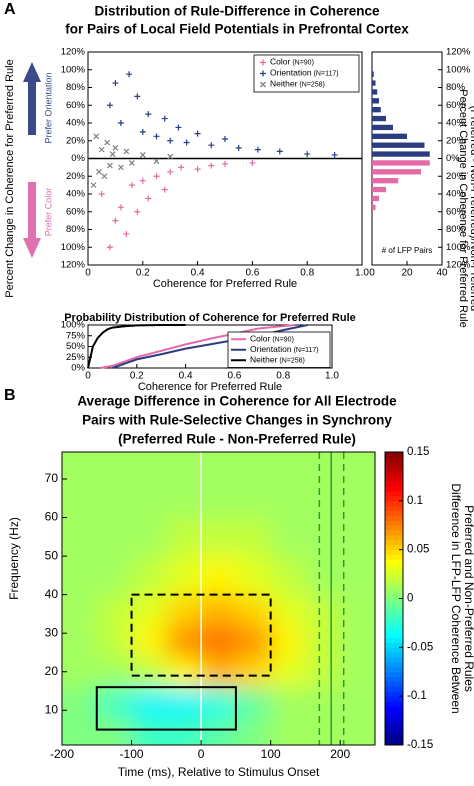 This screenshot has width=474, height=786. What do you see at coordinates (132, 754) in the screenshot?
I see `x-tick-label: -100` at bounding box center [132, 754].